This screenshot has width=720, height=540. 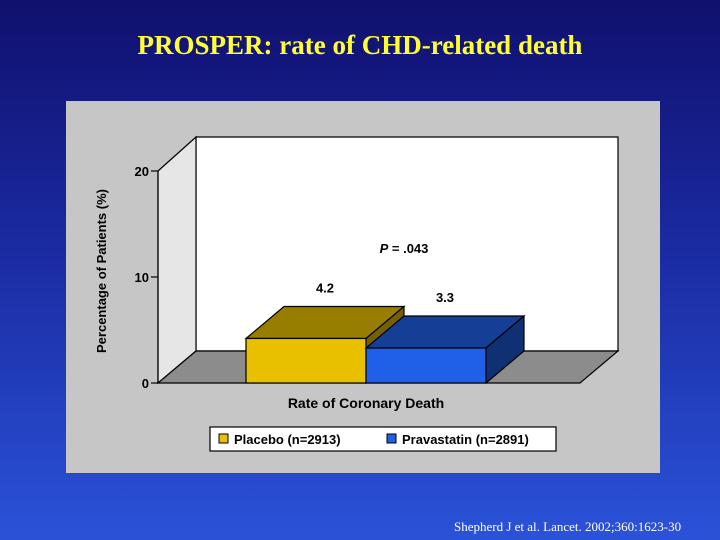 I want to click on slide-title: PROSPER: rate of CHD-related death, so click(x=360, y=45).